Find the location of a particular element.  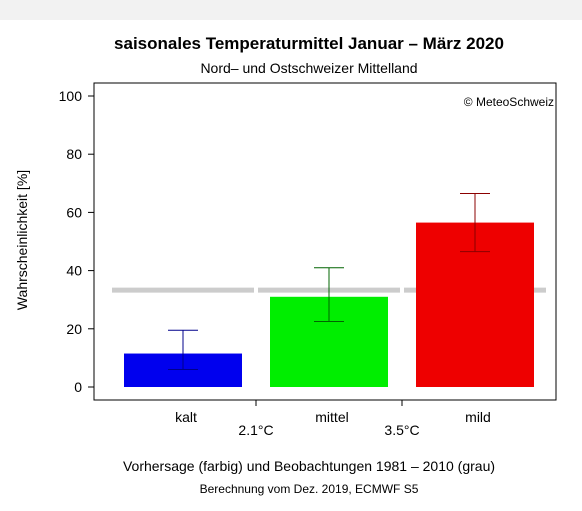

category-label: mittel is located at coordinates (331, 417).